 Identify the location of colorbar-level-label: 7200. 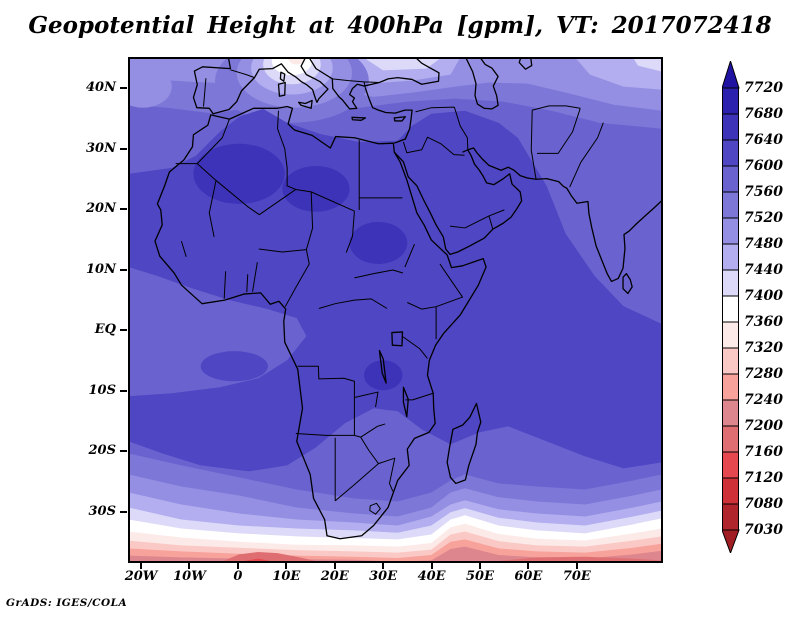
(763, 426).